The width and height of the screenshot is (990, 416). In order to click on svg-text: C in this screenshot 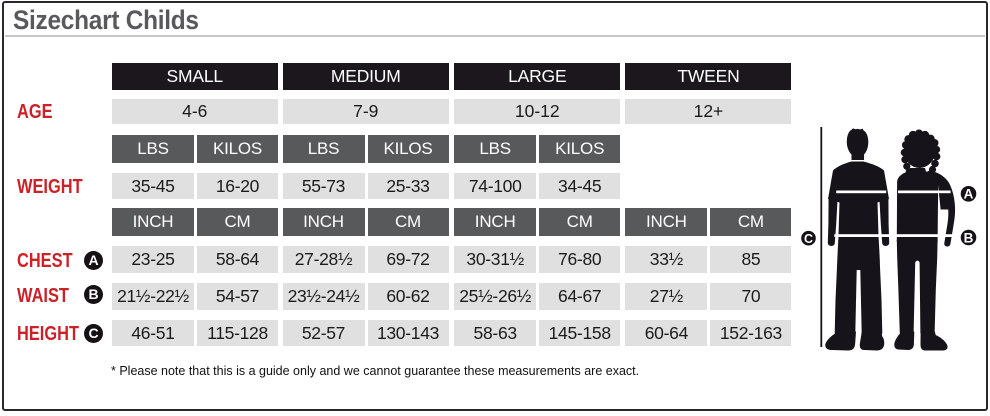, I will do `click(808, 239)`.